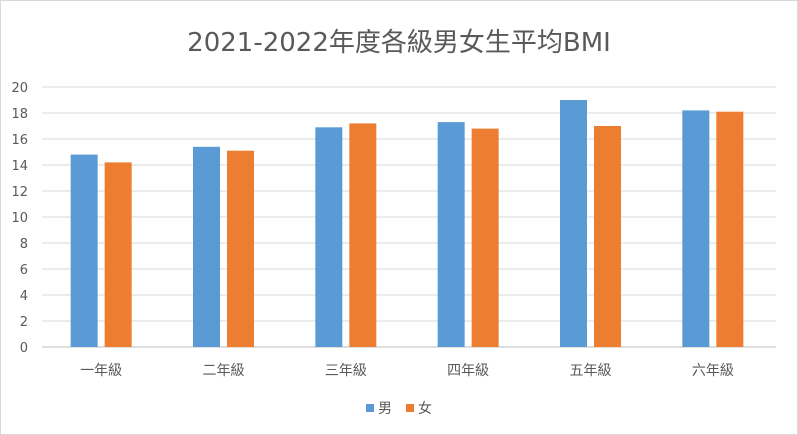 Image resolution: width=798 pixels, height=435 pixels. I want to click on chart-title: 2021-2022年度各級男女生平均BMI, so click(399, 43).